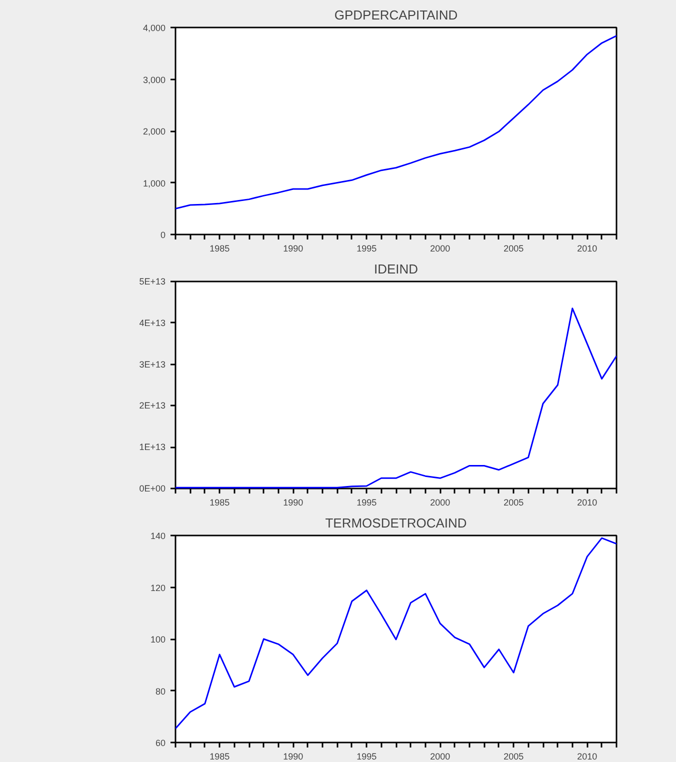 The width and height of the screenshot is (676, 762). I want to click on y-tick-label: 5E+13, so click(152, 281).